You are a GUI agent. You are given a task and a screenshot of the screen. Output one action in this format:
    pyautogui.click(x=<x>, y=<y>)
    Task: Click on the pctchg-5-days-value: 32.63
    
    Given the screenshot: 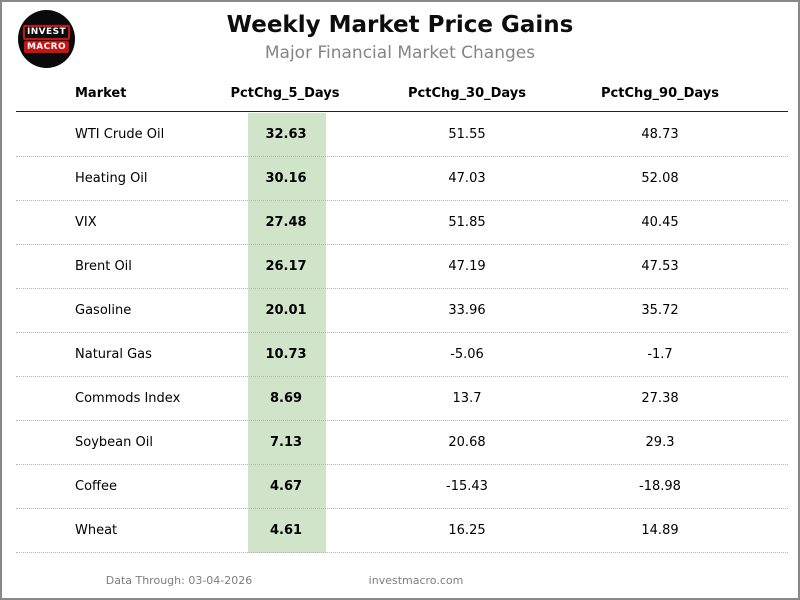 What is the action you would take?
    pyautogui.click(x=286, y=134)
    